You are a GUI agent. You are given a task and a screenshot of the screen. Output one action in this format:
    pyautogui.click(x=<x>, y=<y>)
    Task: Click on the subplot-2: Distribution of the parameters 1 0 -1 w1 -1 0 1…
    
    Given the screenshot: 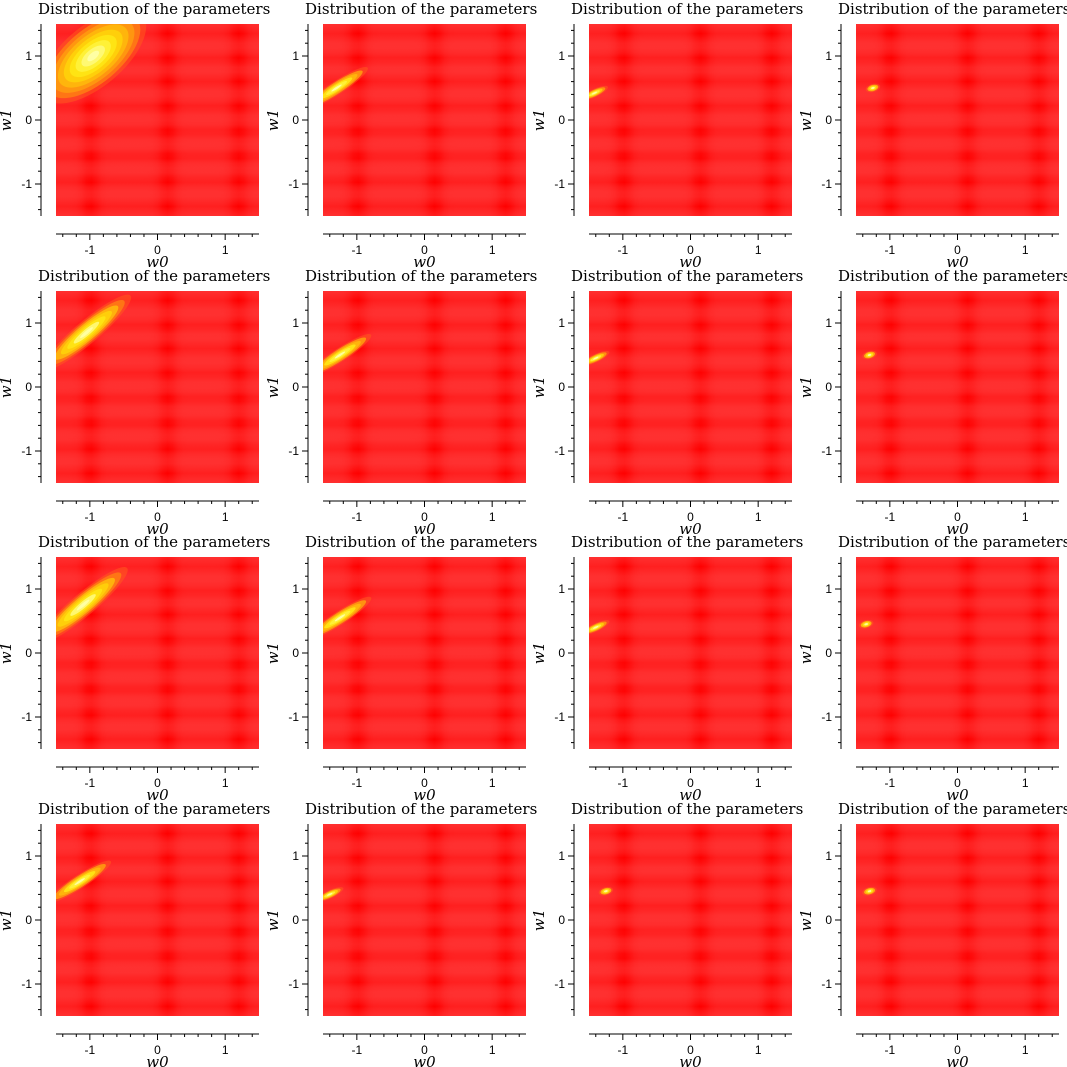 What is the action you would take?
    pyautogui.click(x=400, y=135)
    